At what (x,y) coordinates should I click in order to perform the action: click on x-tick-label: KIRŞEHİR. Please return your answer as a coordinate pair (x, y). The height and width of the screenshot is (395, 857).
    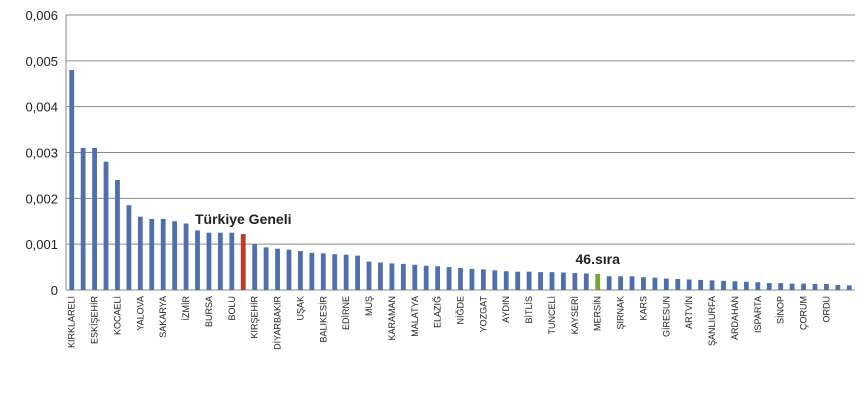
    Looking at the image, I should click on (255, 317).